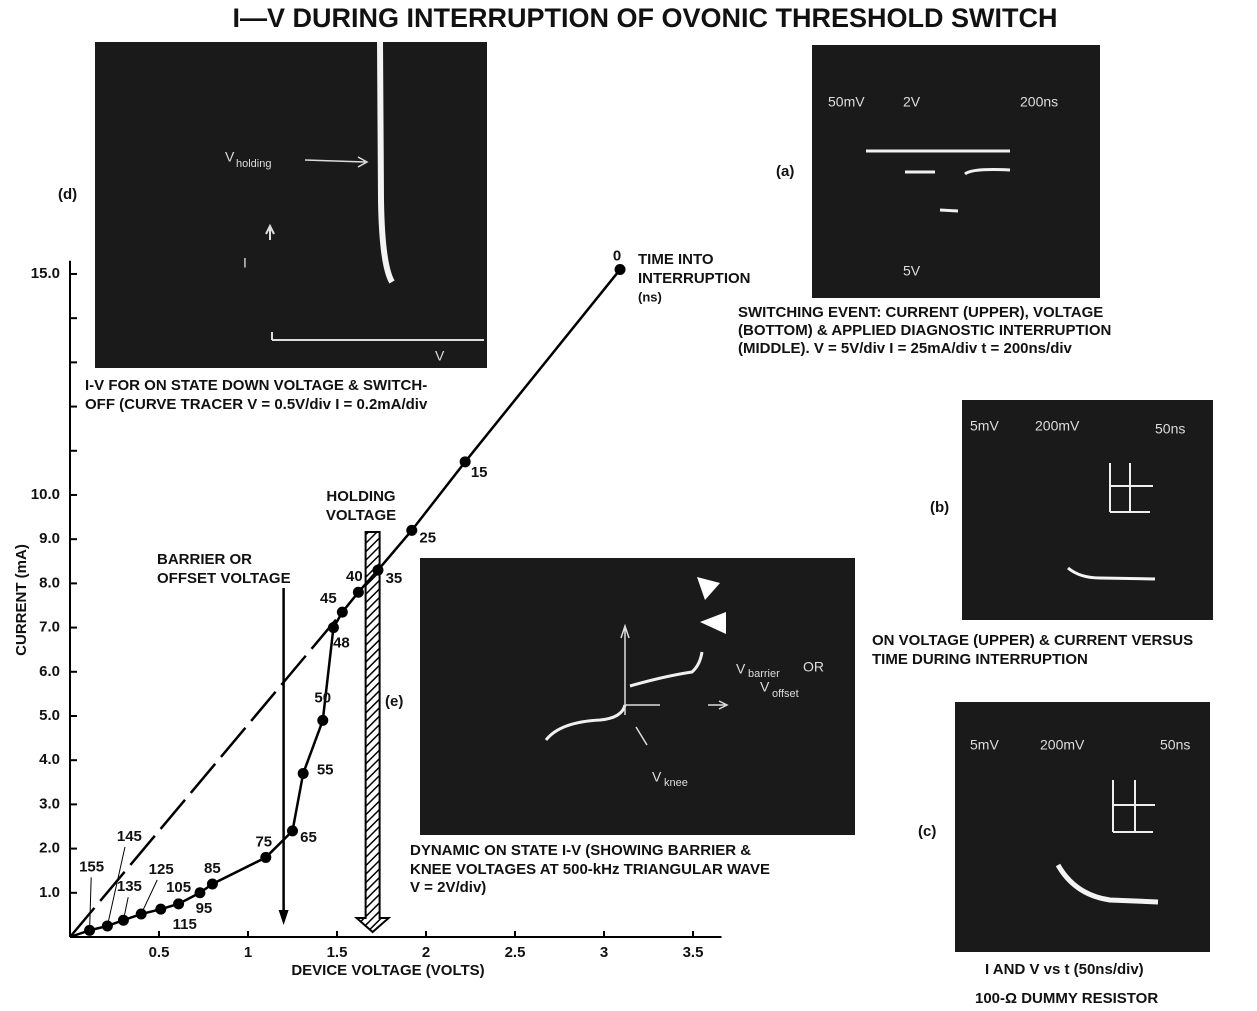 This screenshot has width=1257, height=1011. What do you see at coordinates (387, 970) in the screenshot?
I see `x-axis-title: DEVICE VOLTAGE (VOLTS)` at bounding box center [387, 970].